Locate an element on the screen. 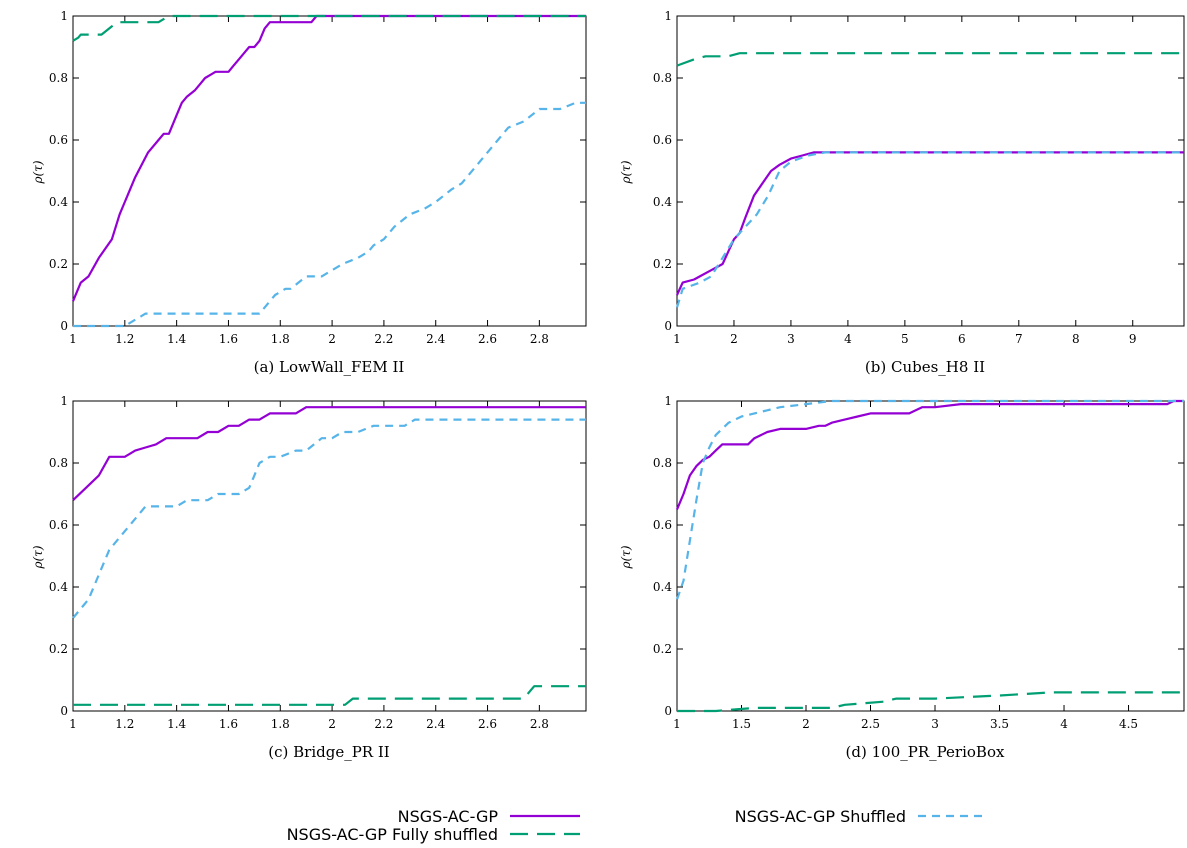  panel-d-ytick-label: 0 is located at coordinates (668, 711).